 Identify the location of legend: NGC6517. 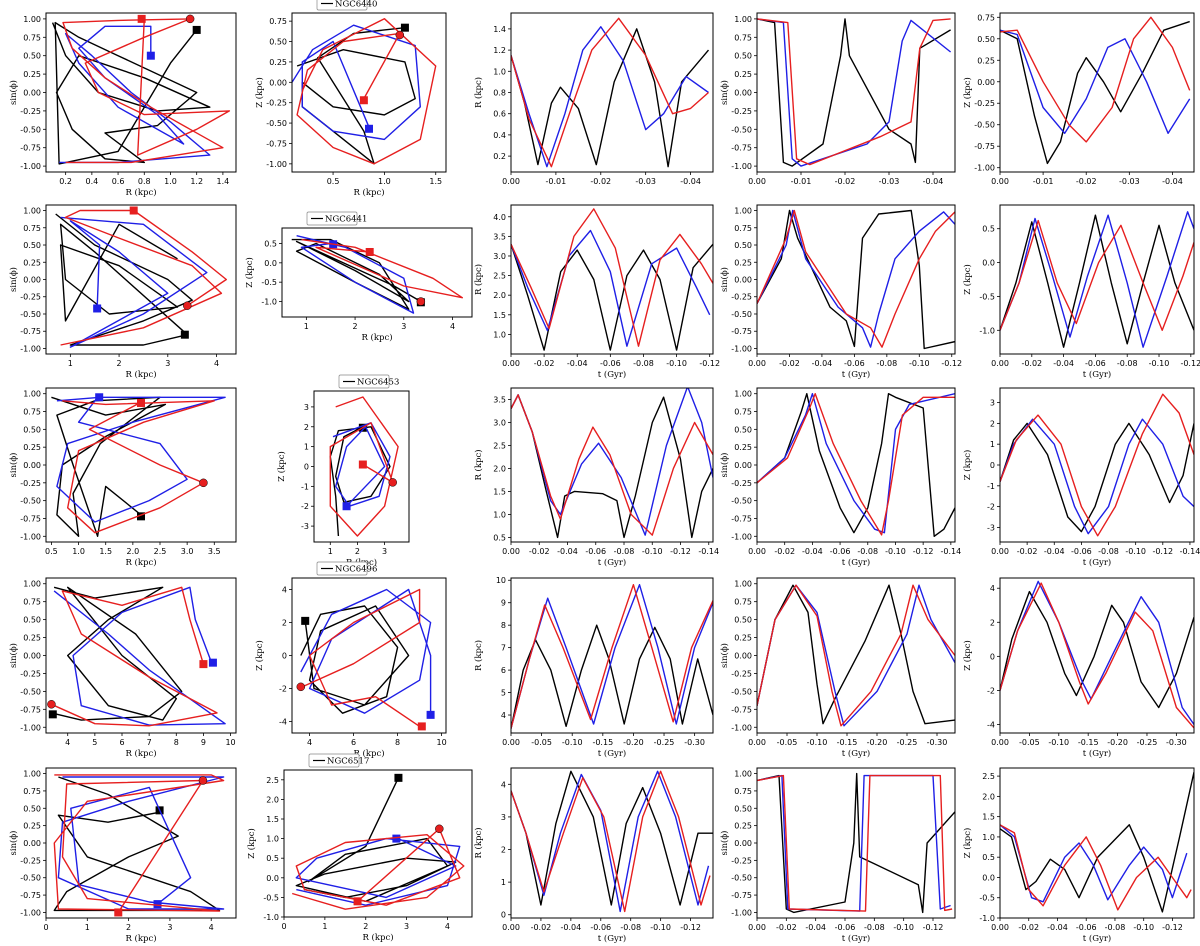
(338, 760).